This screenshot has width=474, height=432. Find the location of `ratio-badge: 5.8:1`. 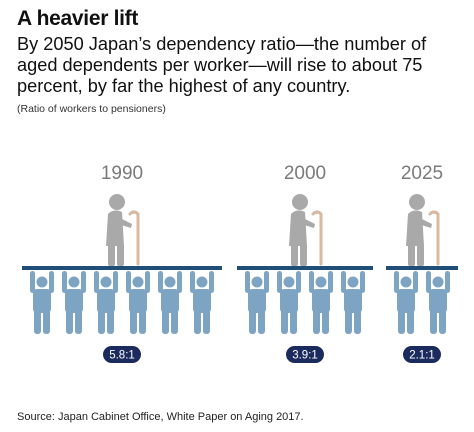

ratio-badge: 5.8:1 is located at coordinates (122, 354).